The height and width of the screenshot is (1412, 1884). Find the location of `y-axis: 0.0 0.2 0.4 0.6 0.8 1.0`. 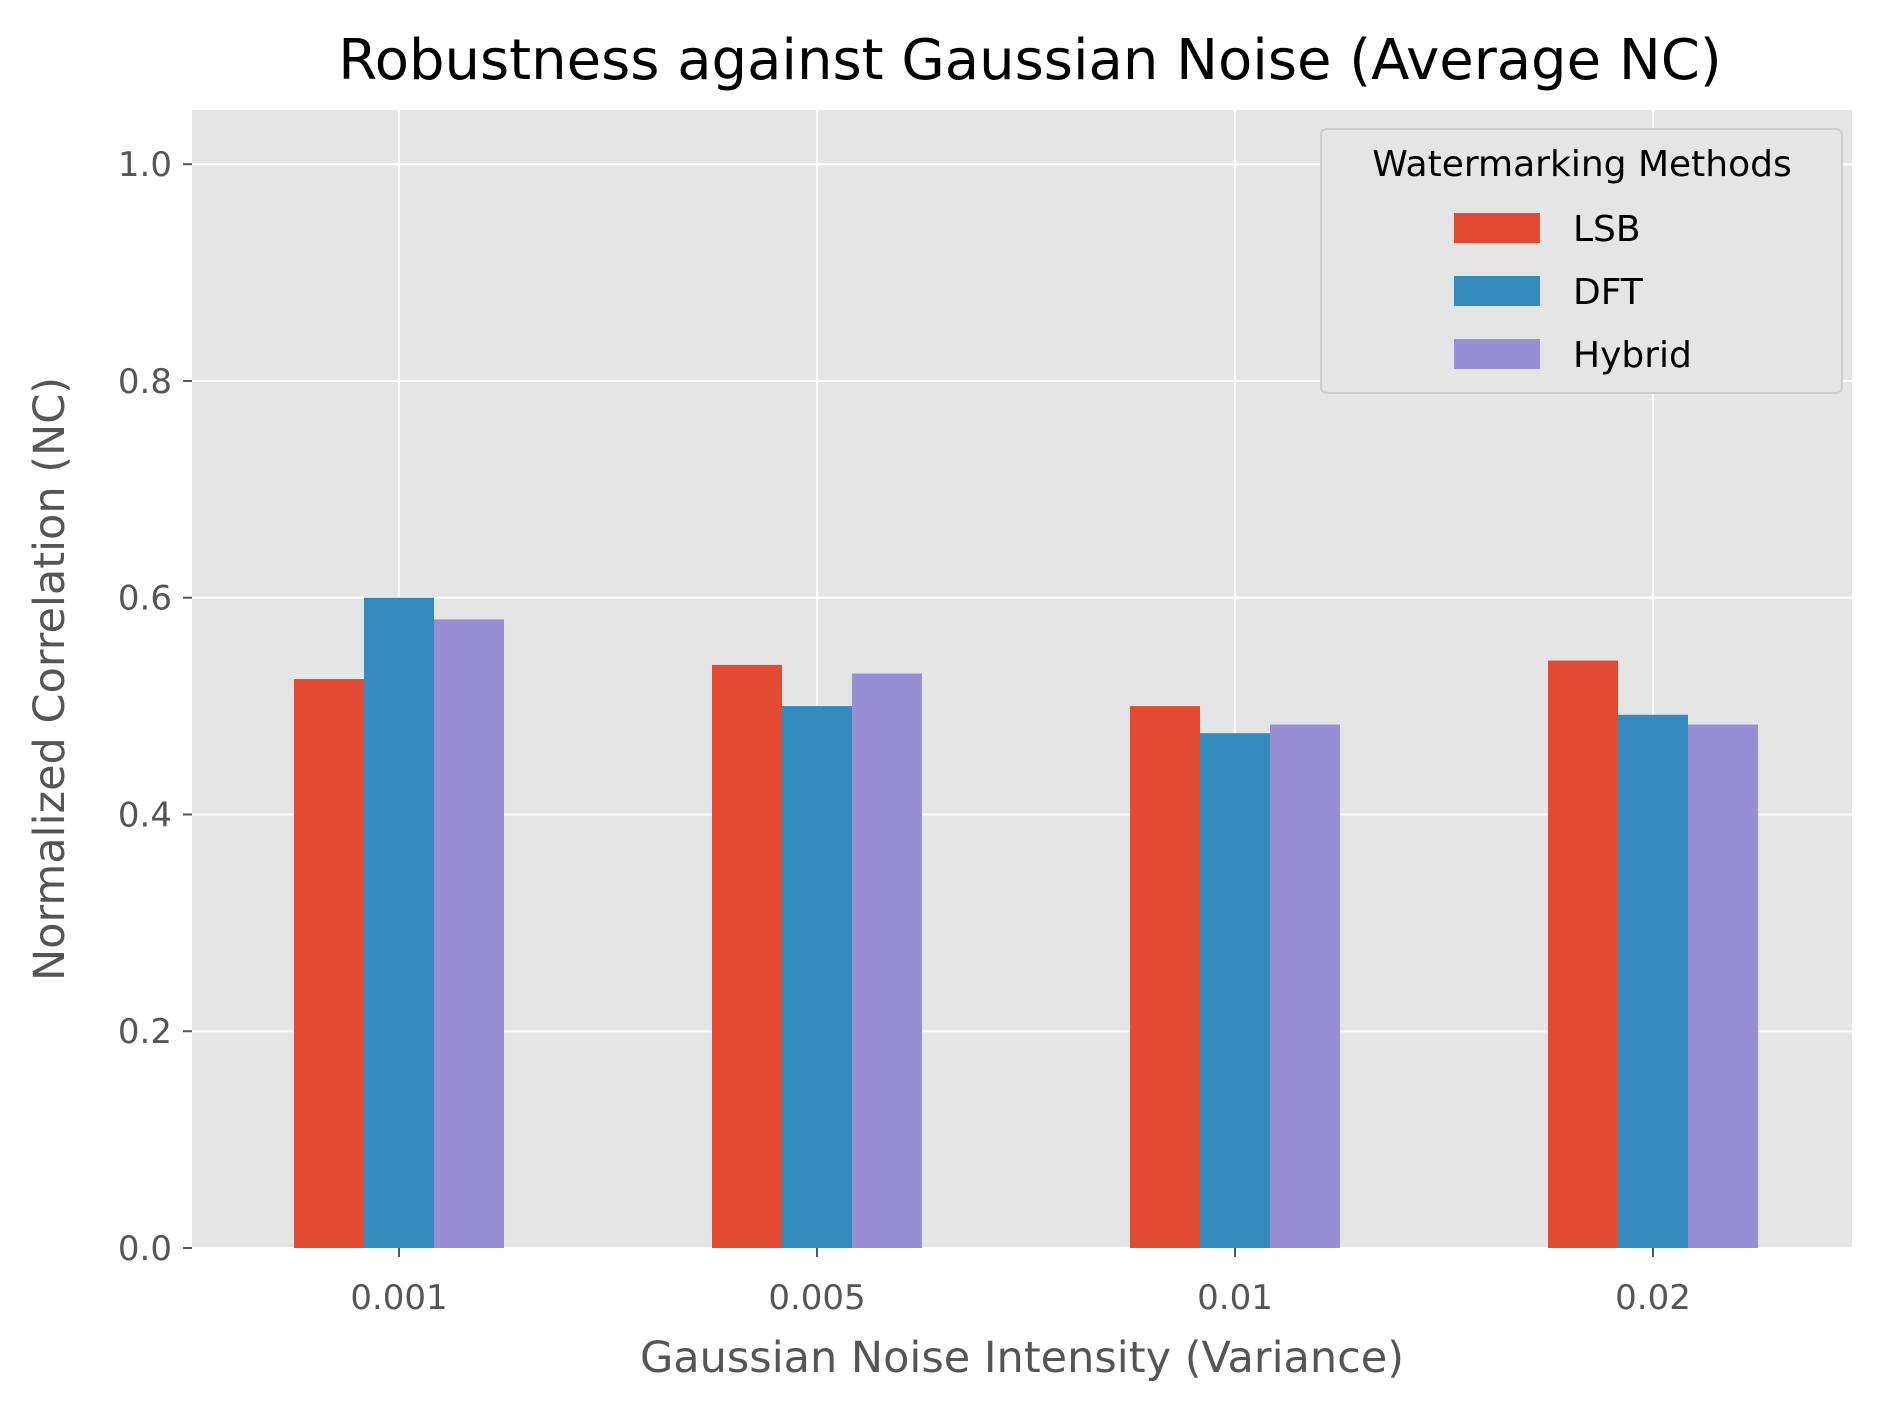

y-axis: 0.0 0.2 0.4 0.6 0.8 1.0 is located at coordinates (155, 707).